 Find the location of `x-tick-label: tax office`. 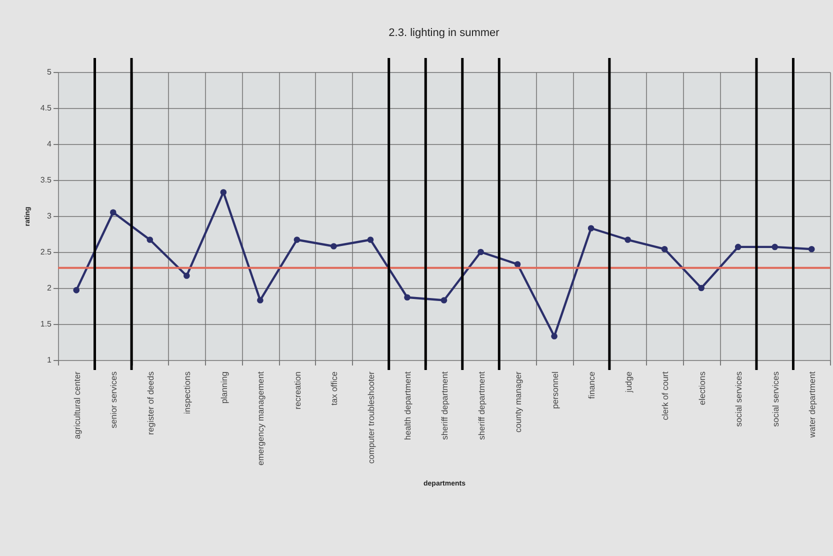

x-tick-label: tax office is located at coordinates (334, 388).